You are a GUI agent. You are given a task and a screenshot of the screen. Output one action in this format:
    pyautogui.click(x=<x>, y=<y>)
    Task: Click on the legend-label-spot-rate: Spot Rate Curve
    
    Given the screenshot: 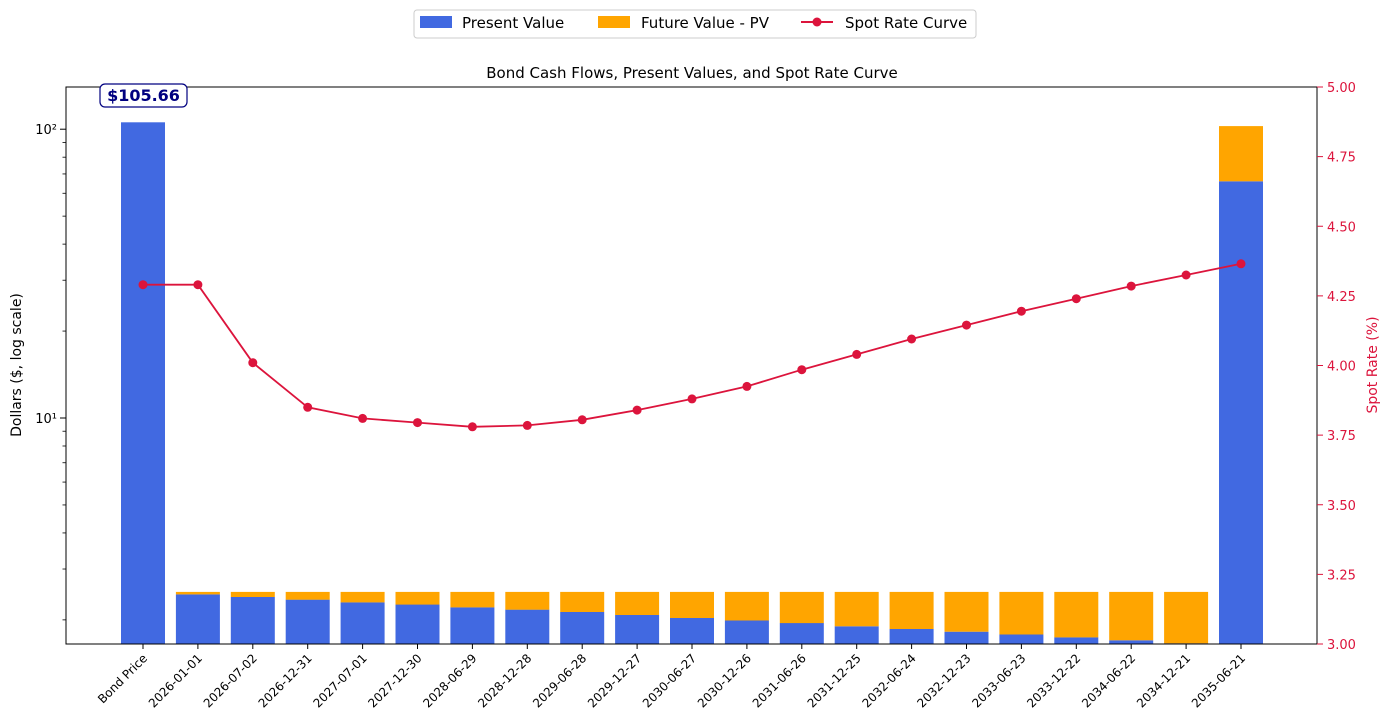 What is the action you would take?
    pyautogui.click(x=906, y=23)
    